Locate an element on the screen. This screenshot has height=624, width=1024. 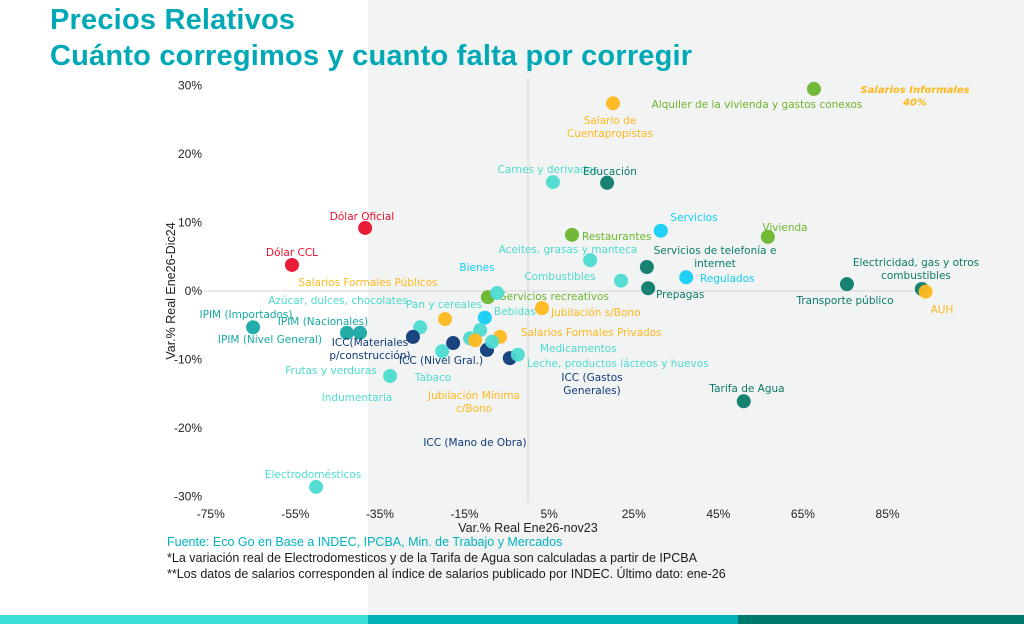
y-tick-label: 30% is located at coordinates (190, 86).